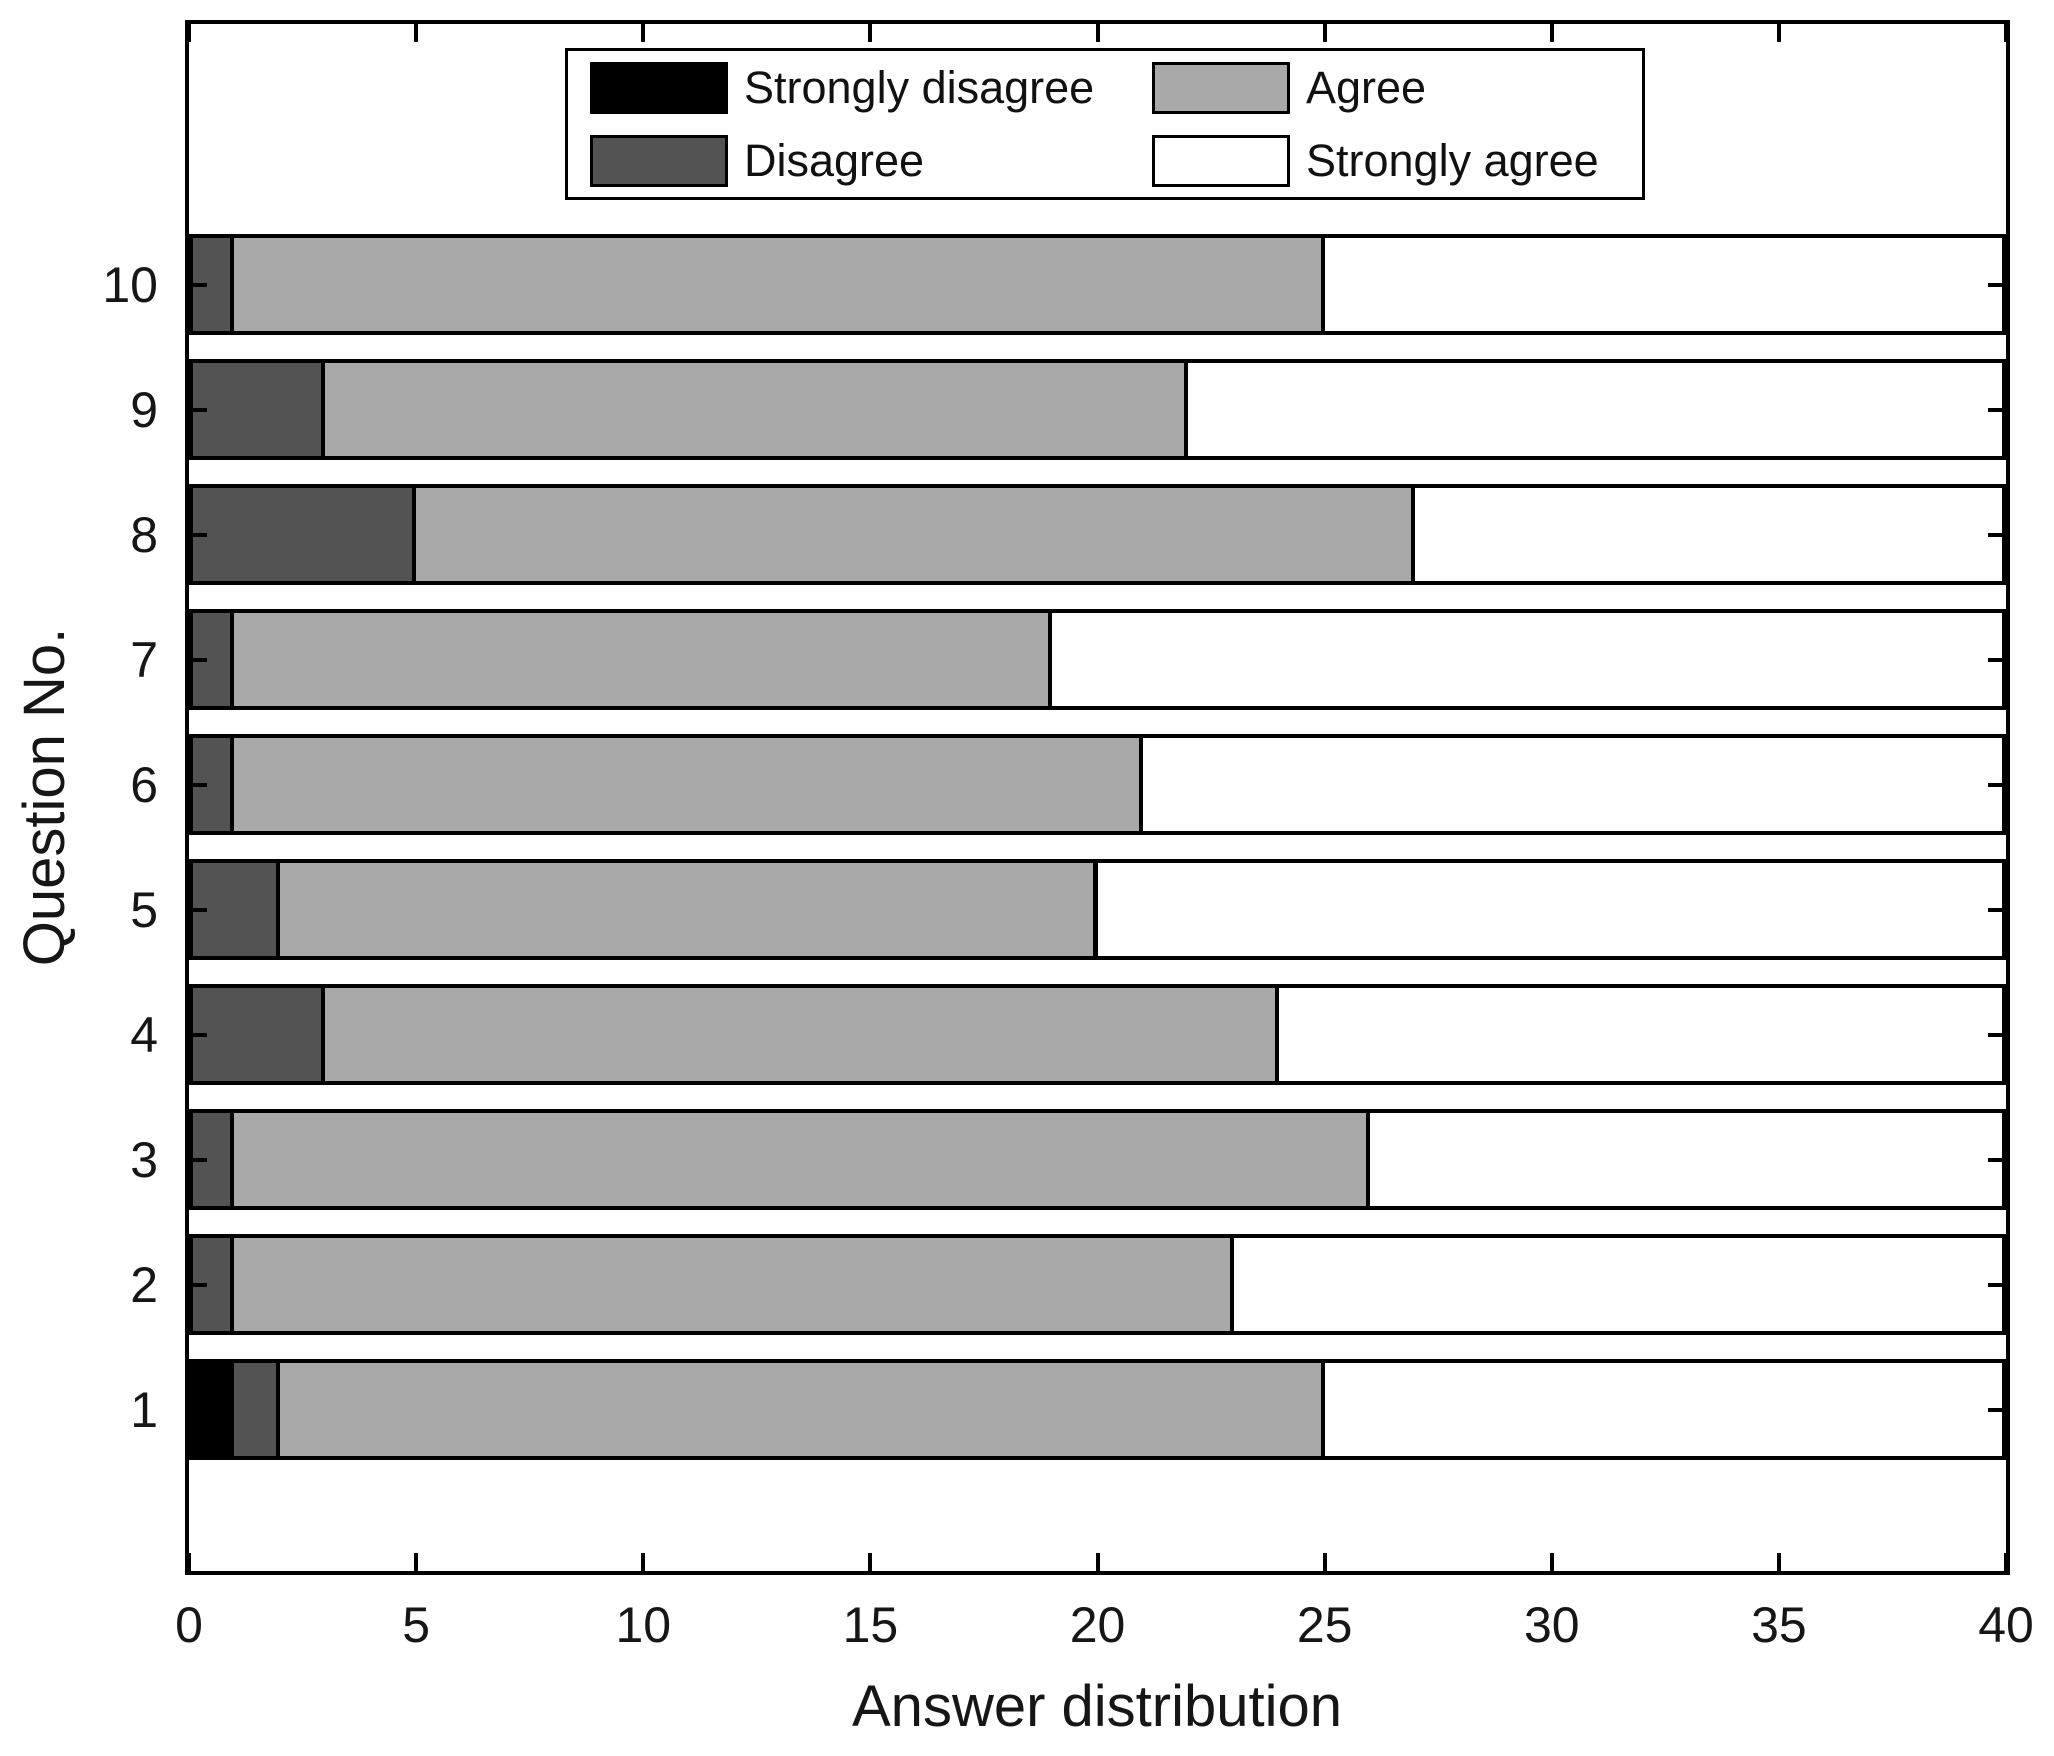  I want to click on y-tick-label: 4, so click(144, 1034).